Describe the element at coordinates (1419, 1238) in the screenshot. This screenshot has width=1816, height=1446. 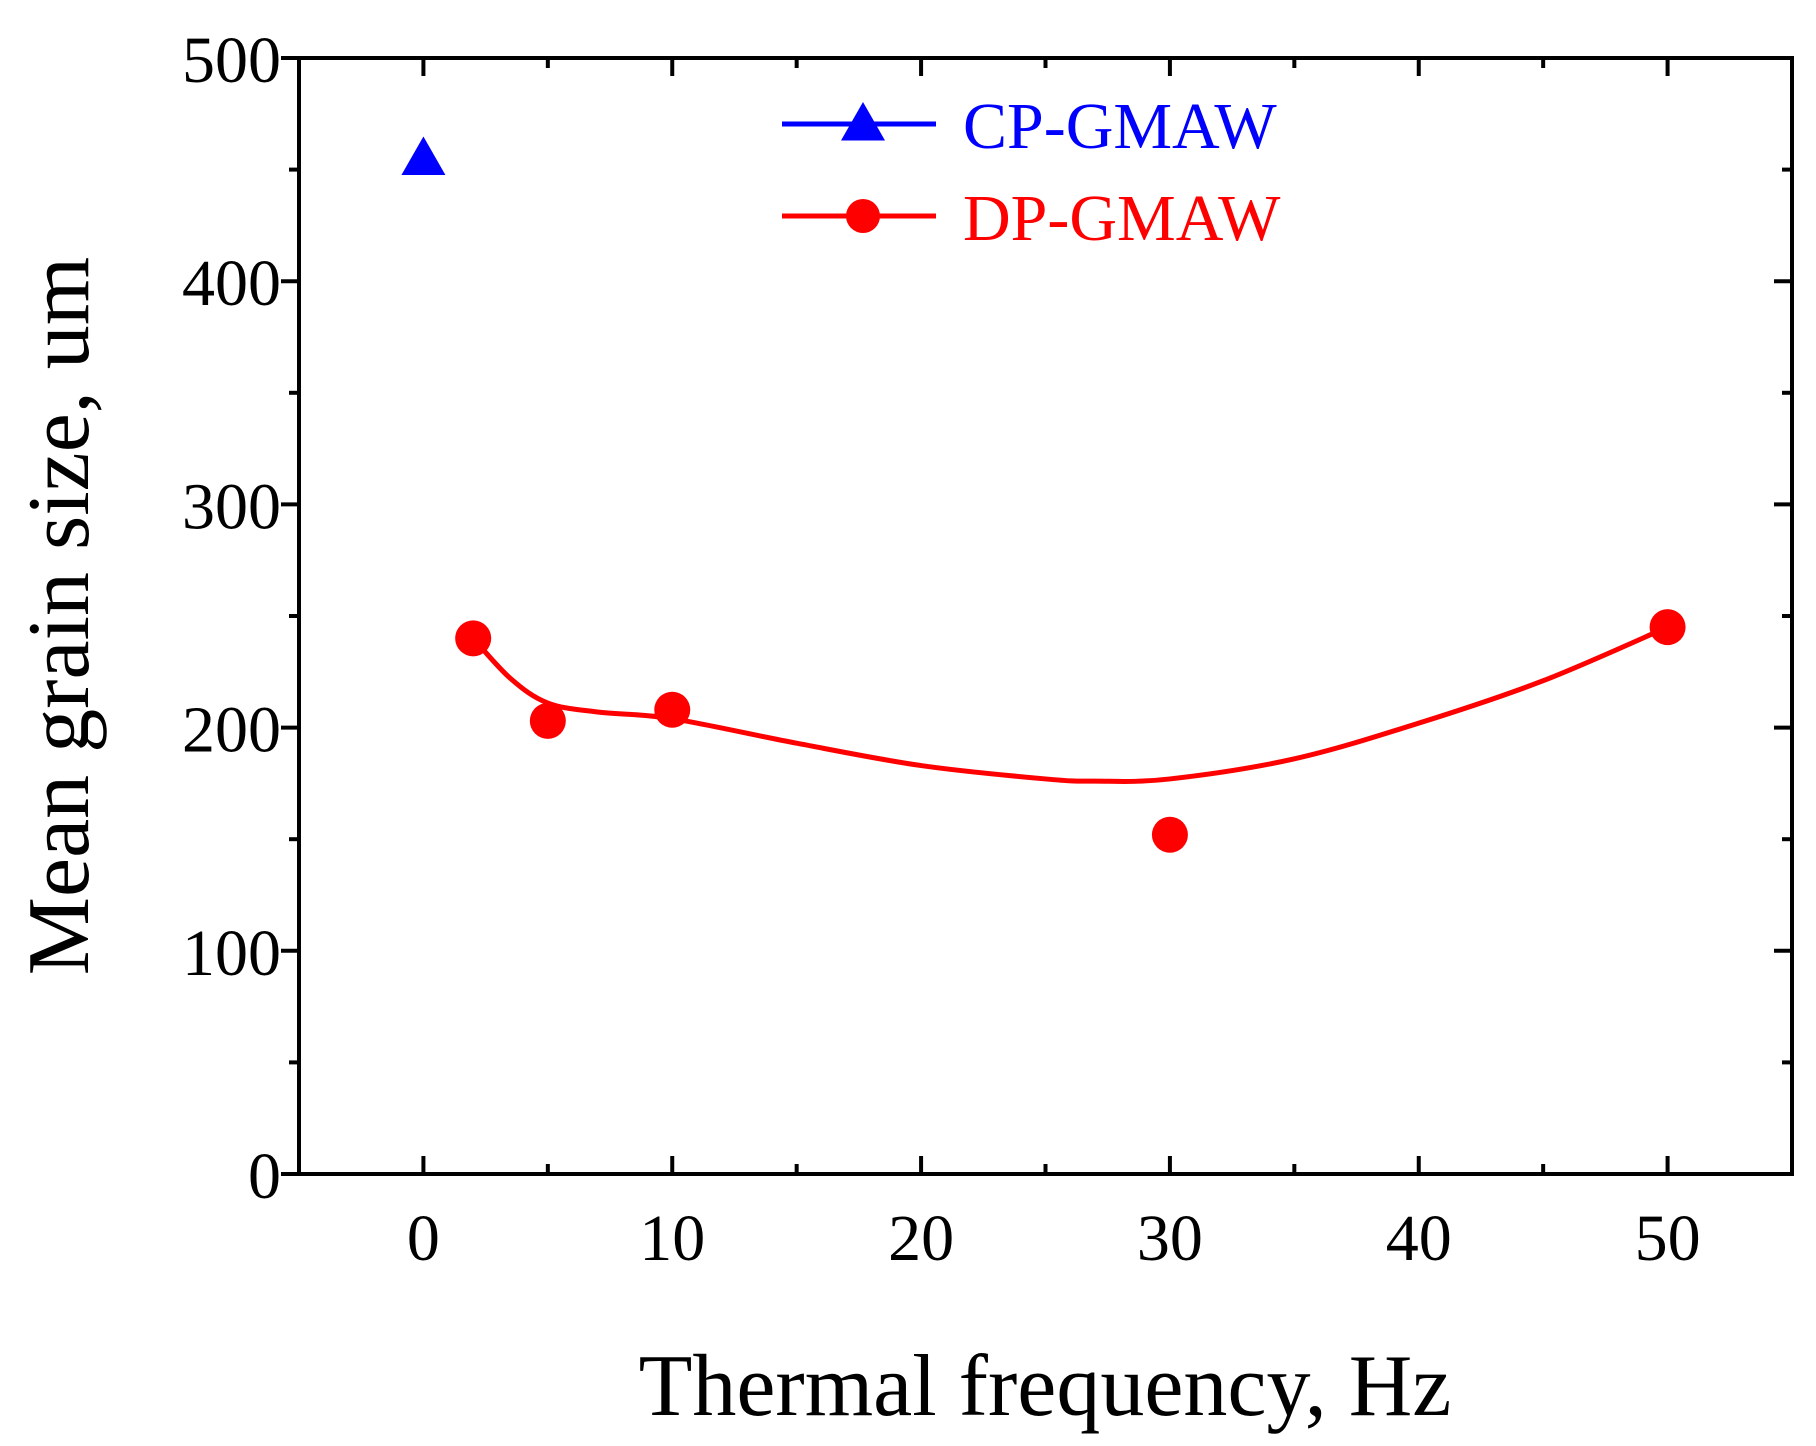
I see `x-tick-label: 40` at that location.